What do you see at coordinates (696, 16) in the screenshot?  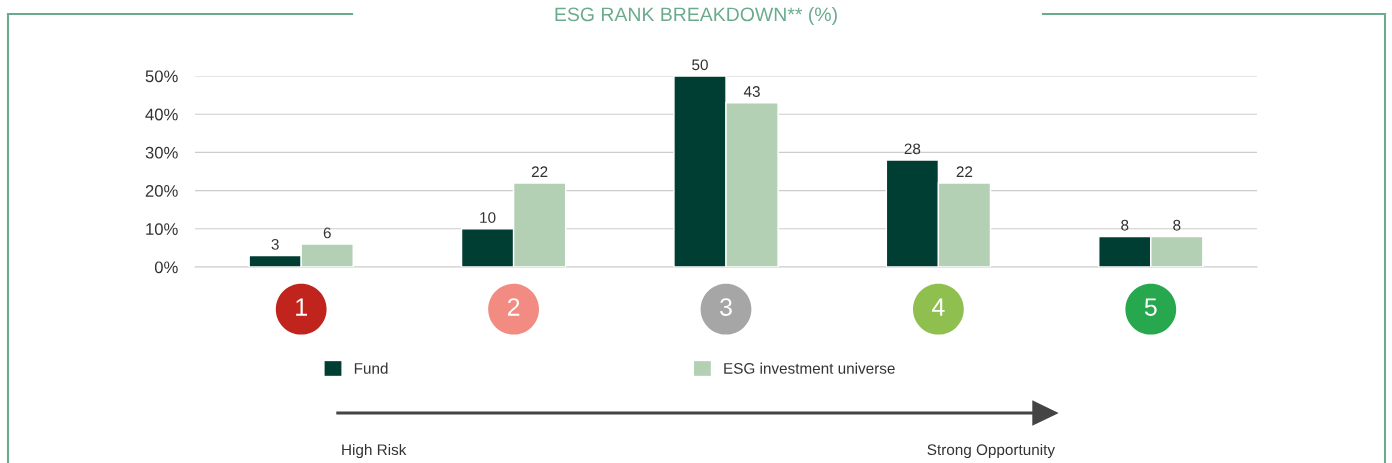 I see `chart-title: ESG RANK BREAKDOWN** (%)` at bounding box center [696, 16].